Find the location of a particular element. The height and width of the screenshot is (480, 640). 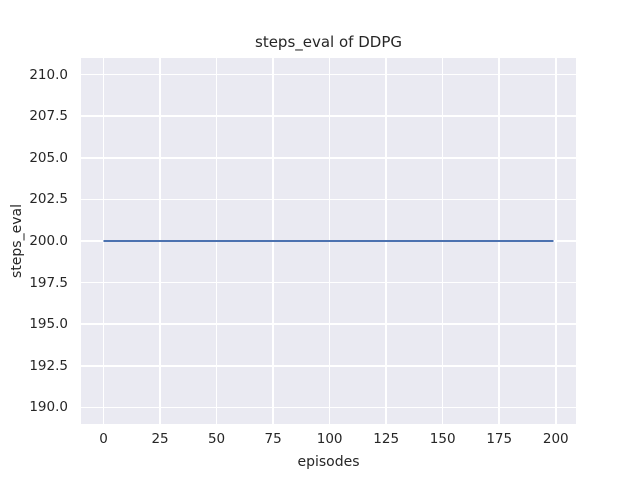

y-tick-label: 200.0 is located at coordinates (48, 241).